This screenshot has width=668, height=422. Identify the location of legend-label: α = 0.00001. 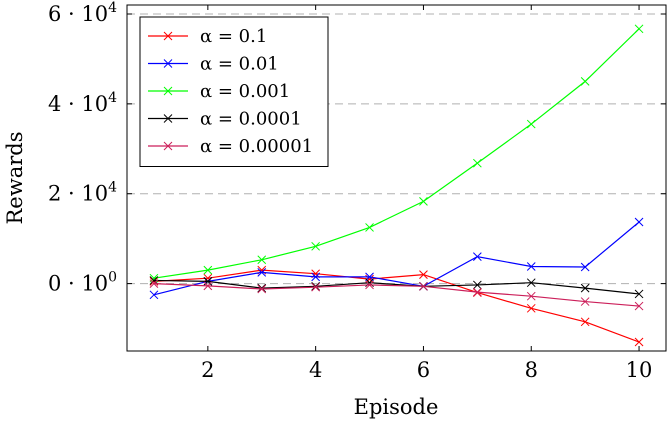
(256, 146).